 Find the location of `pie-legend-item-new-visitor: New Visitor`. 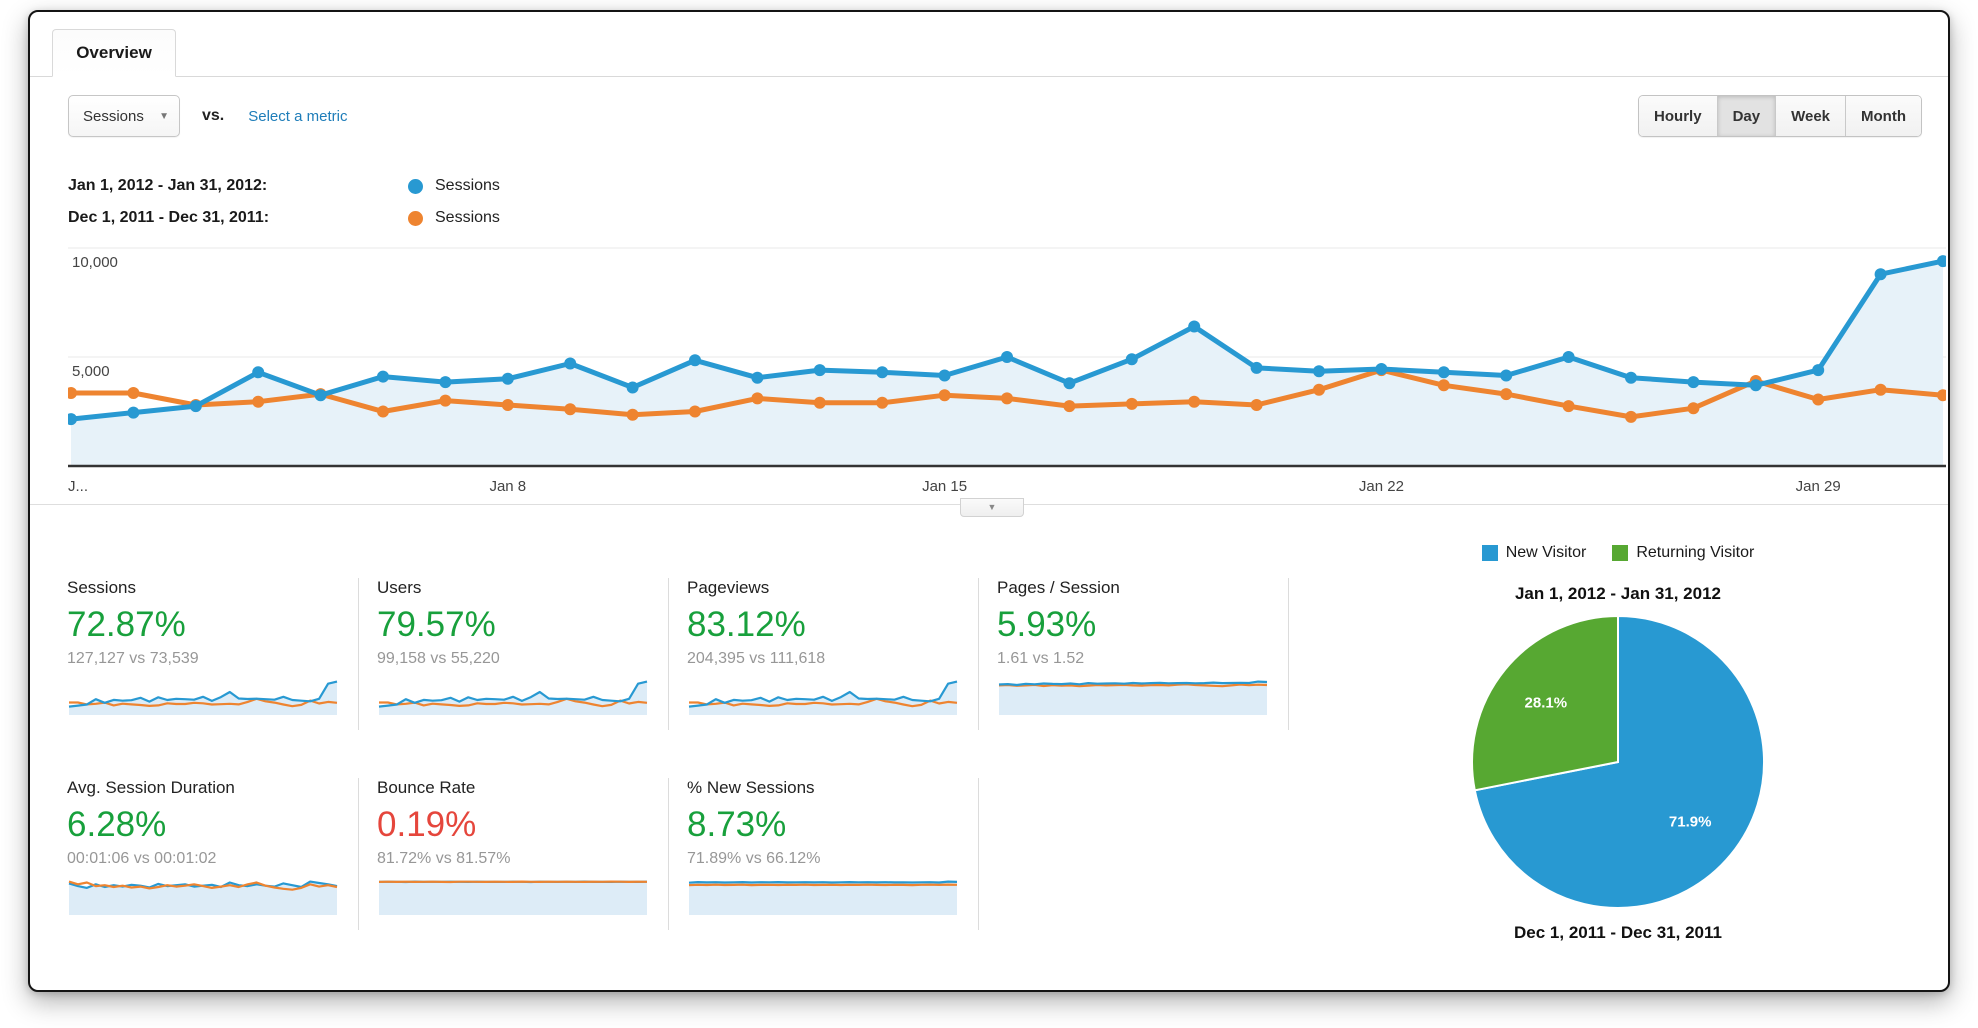

pie-legend-item-new-visitor: New Visitor is located at coordinates (1534, 553).